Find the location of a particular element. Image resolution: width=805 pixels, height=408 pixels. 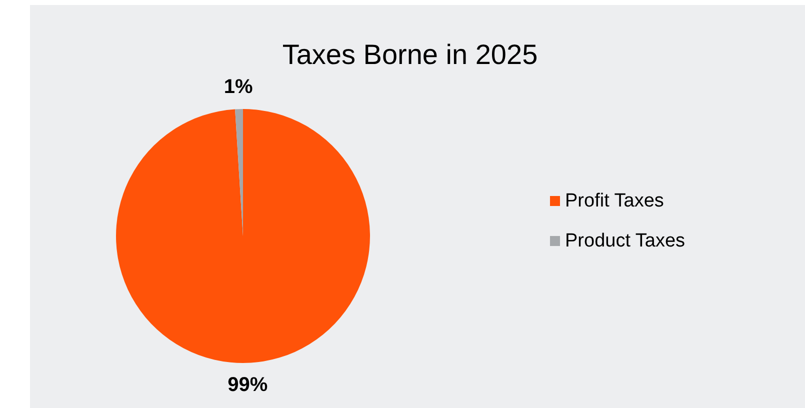

legend-label: Product Taxes is located at coordinates (625, 241).